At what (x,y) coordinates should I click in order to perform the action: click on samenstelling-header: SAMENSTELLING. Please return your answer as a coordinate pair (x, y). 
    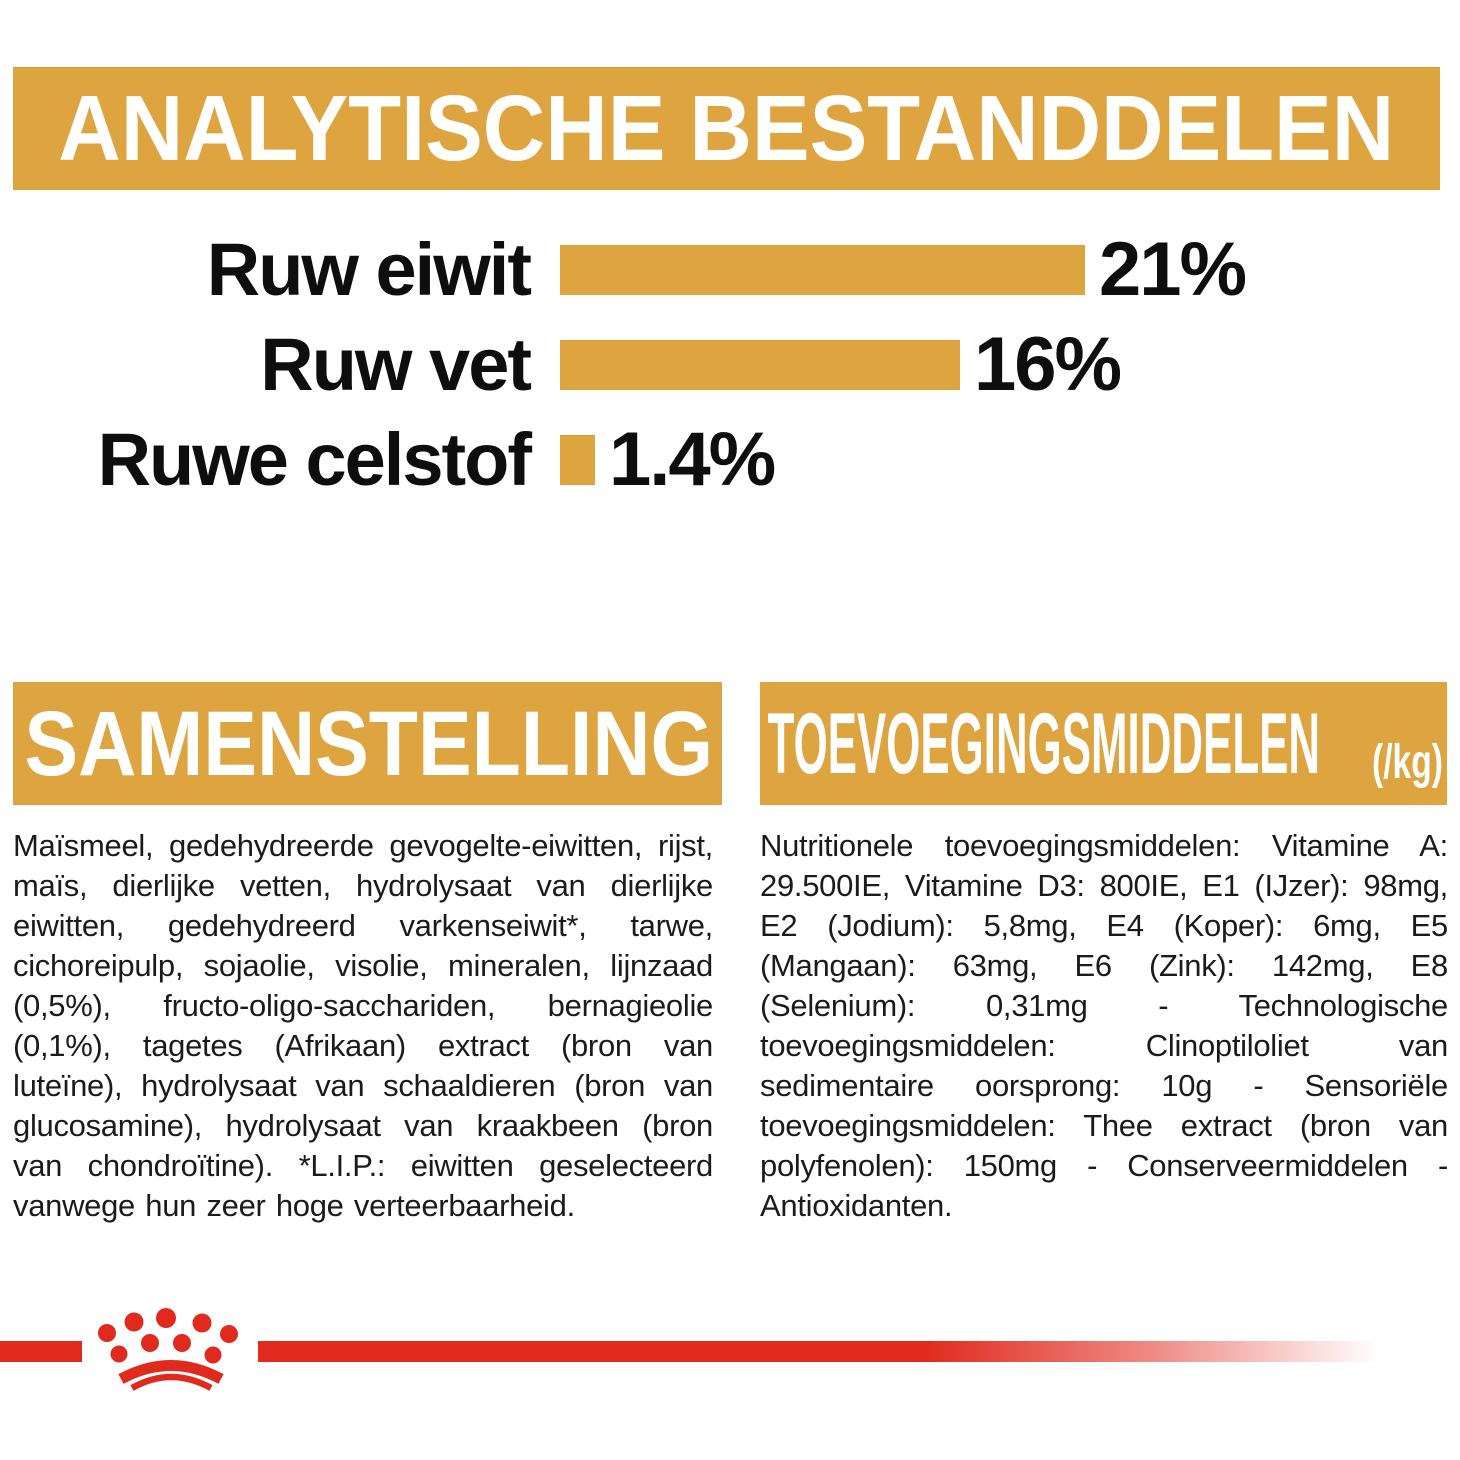
    Looking at the image, I should click on (367, 743).